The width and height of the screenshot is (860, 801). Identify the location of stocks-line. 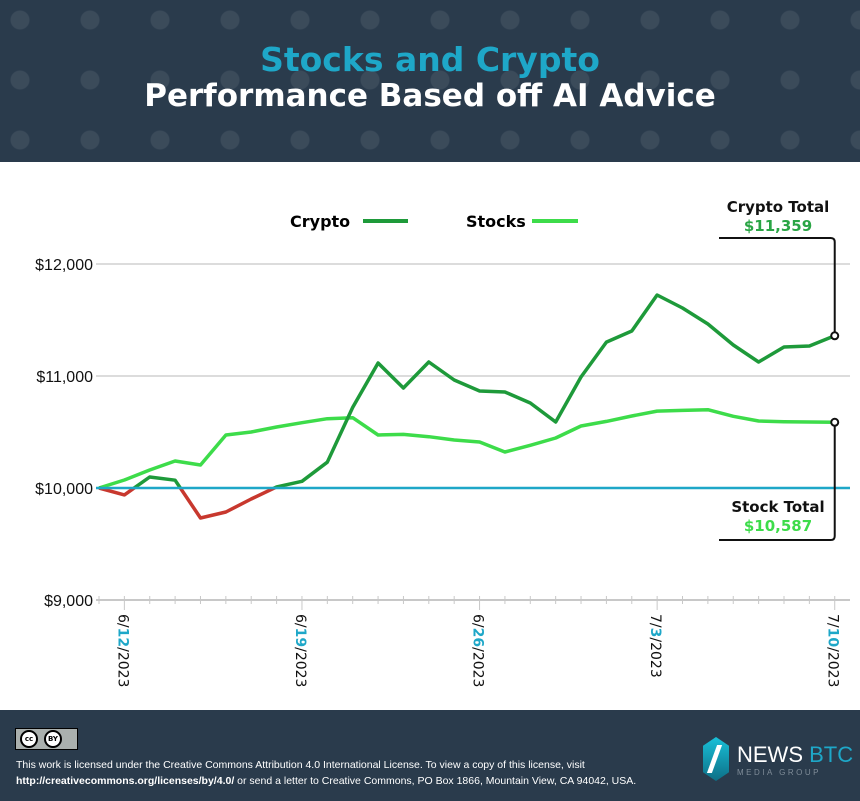
(466, 448).